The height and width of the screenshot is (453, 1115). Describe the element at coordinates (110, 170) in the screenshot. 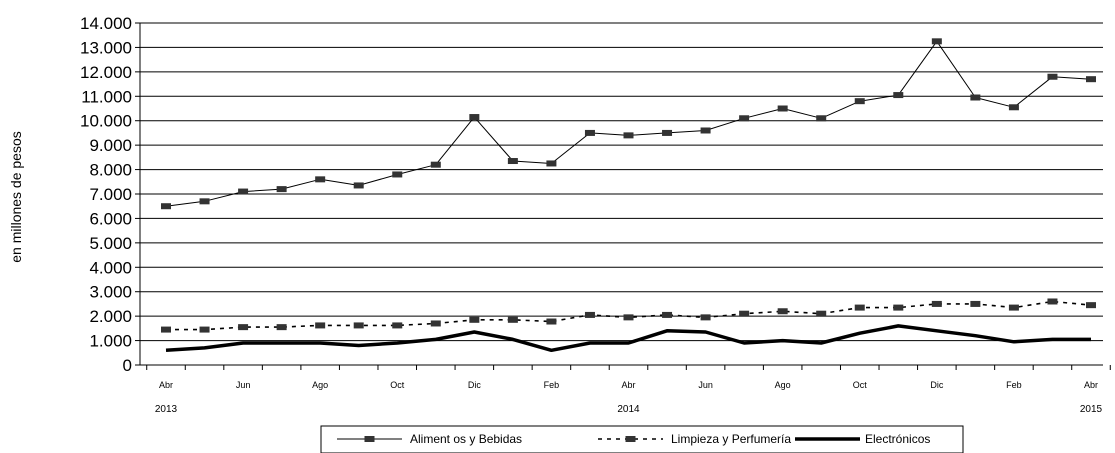

I see `y-tick-label: 8.000` at that location.